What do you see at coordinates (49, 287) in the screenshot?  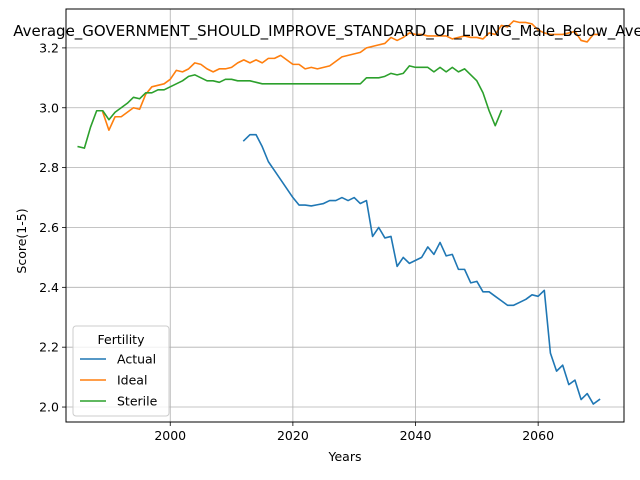 I see `y-tick-label: 2.4` at bounding box center [49, 287].